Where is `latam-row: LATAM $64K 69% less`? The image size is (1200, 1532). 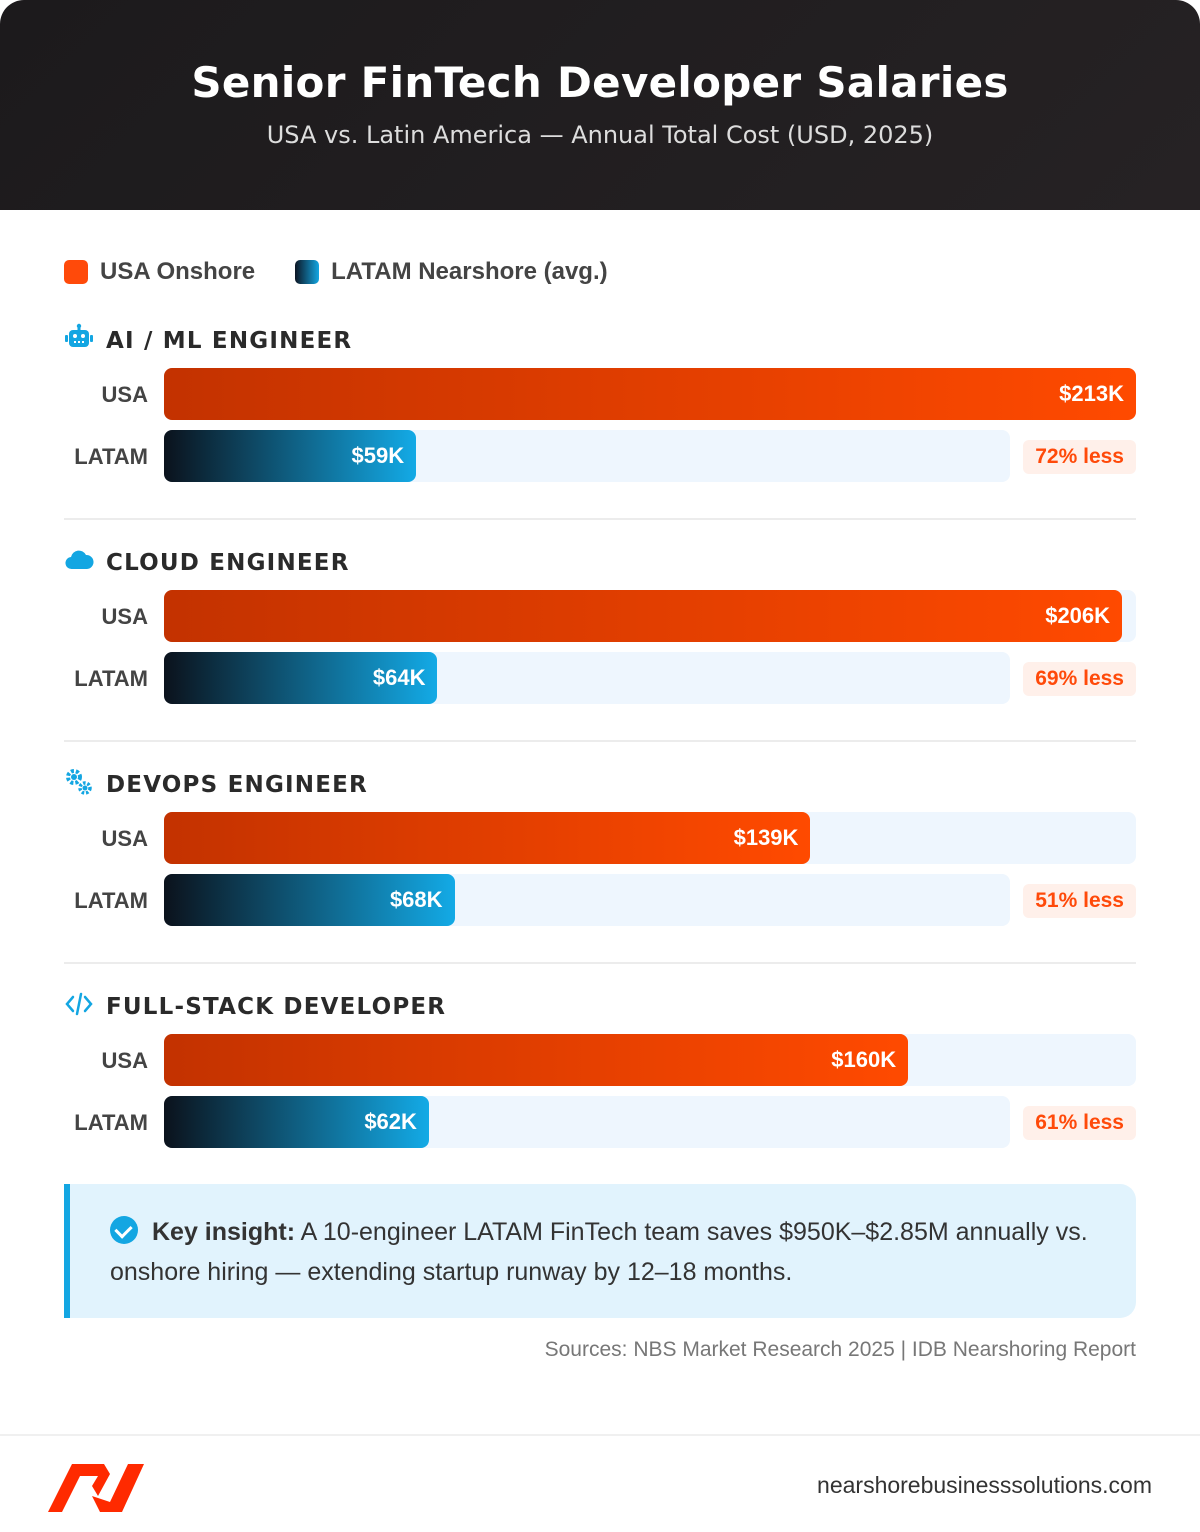
latam-row: LATAM $64K 69% less is located at coordinates (600, 678).